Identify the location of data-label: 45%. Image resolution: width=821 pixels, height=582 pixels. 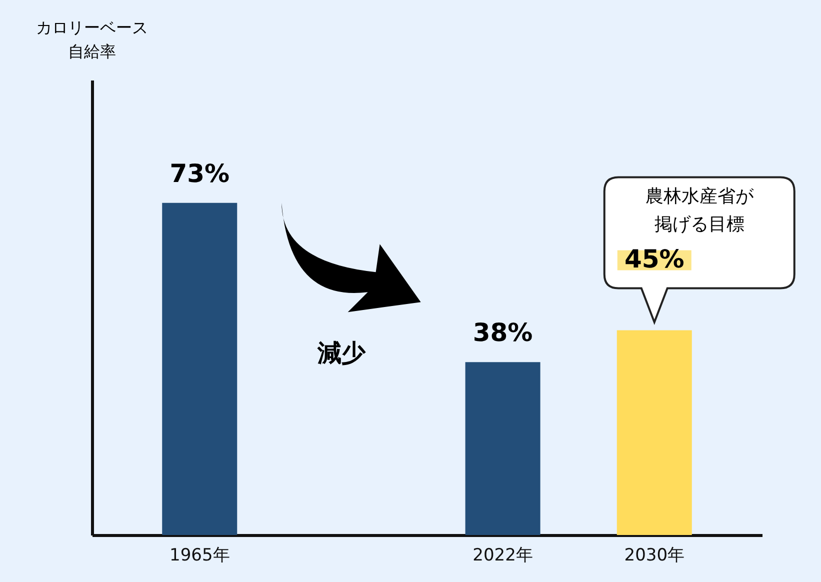
(654, 259).